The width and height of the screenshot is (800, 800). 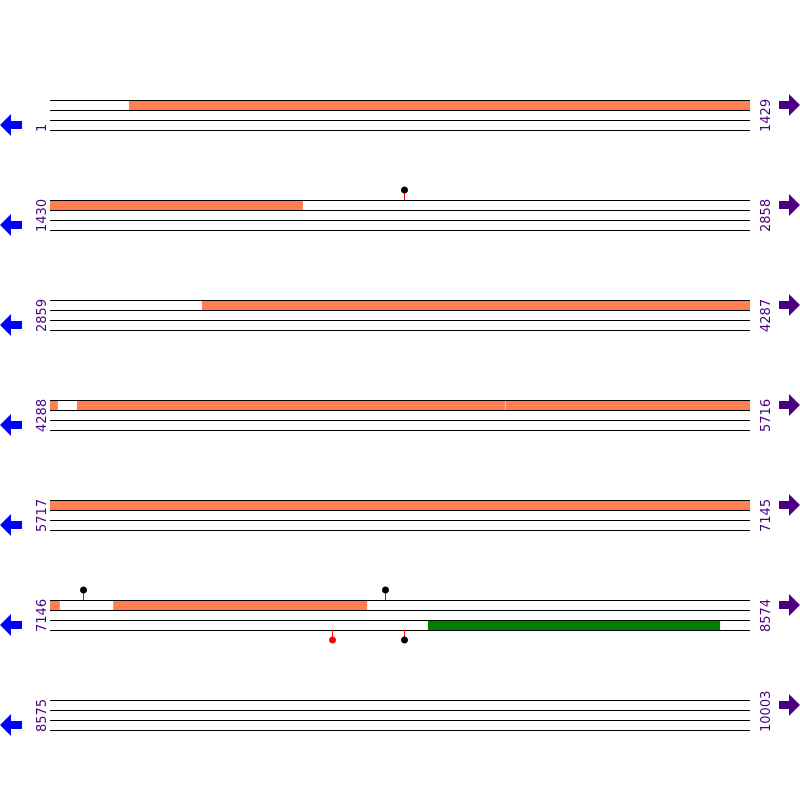 I want to click on row-end-label: 4287, so click(x=766, y=315).